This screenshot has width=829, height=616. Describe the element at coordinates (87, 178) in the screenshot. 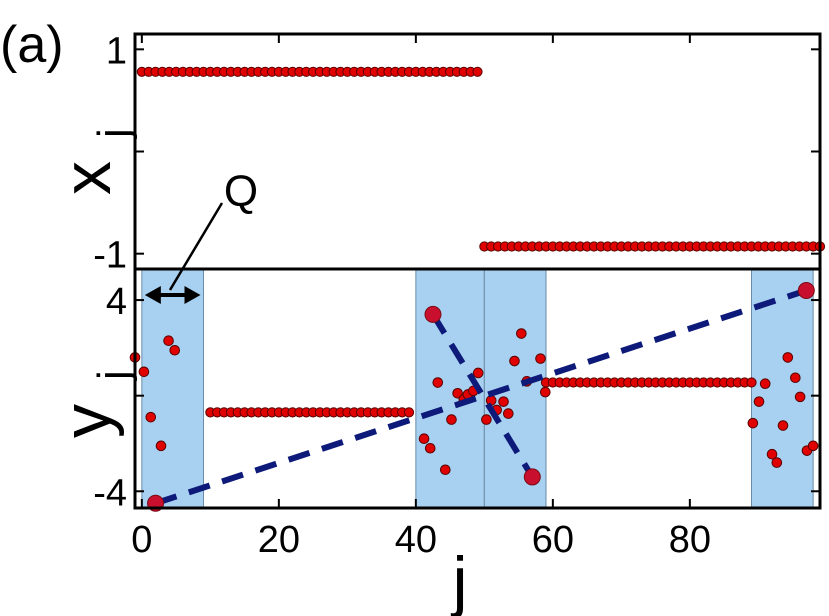

I see `top-ylabel-main: x` at that location.